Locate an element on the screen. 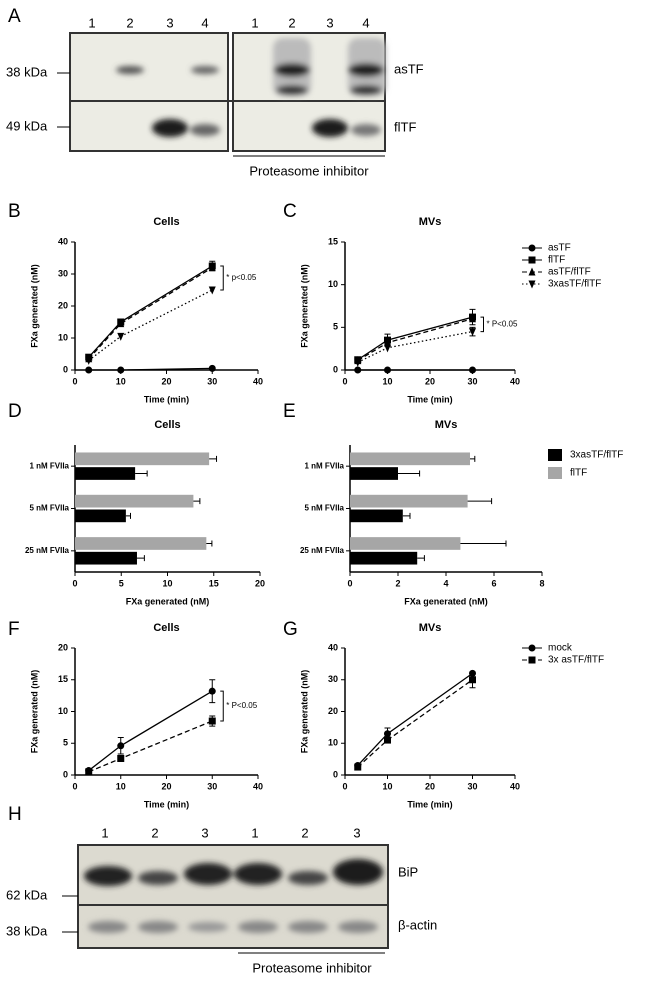 This screenshot has height=983, width=645. y-tick-label: 0 is located at coordinates (335, 369).